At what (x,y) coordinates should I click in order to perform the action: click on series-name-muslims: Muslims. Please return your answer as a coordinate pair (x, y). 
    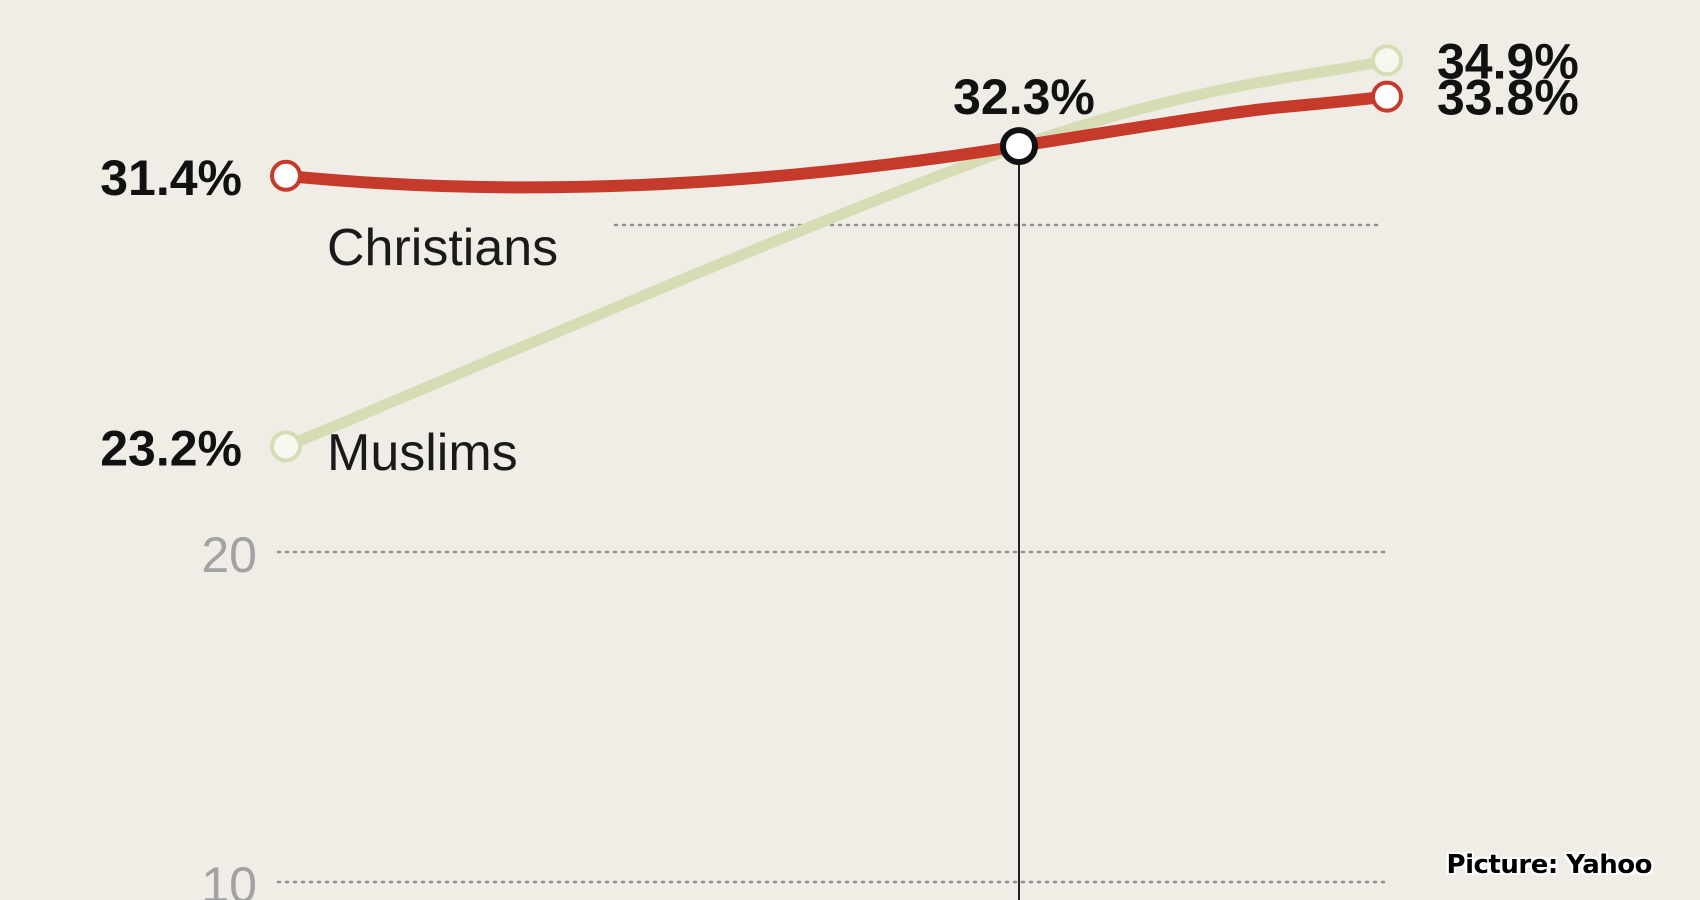
    Looking at the image, I should click on (422, 453).